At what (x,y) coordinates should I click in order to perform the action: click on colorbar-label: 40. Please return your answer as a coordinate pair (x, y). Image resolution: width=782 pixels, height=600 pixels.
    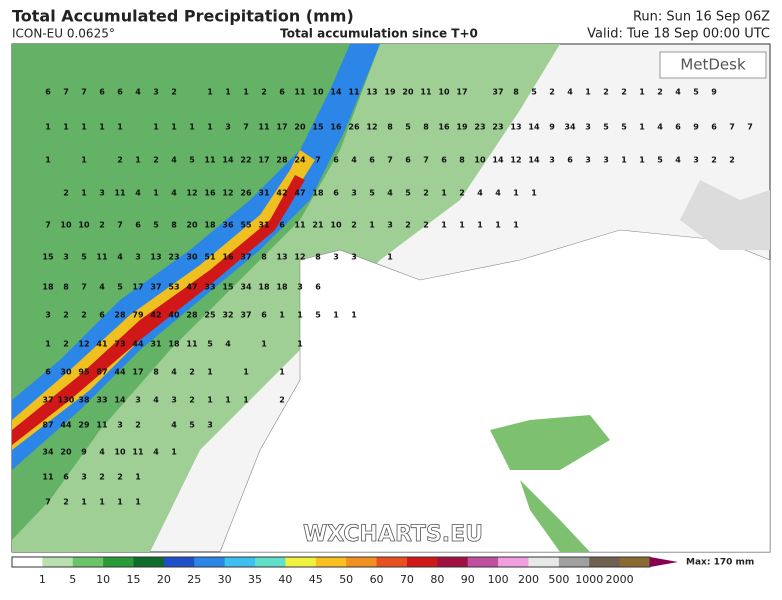
    Looking at the image, I should click on (285, 579).